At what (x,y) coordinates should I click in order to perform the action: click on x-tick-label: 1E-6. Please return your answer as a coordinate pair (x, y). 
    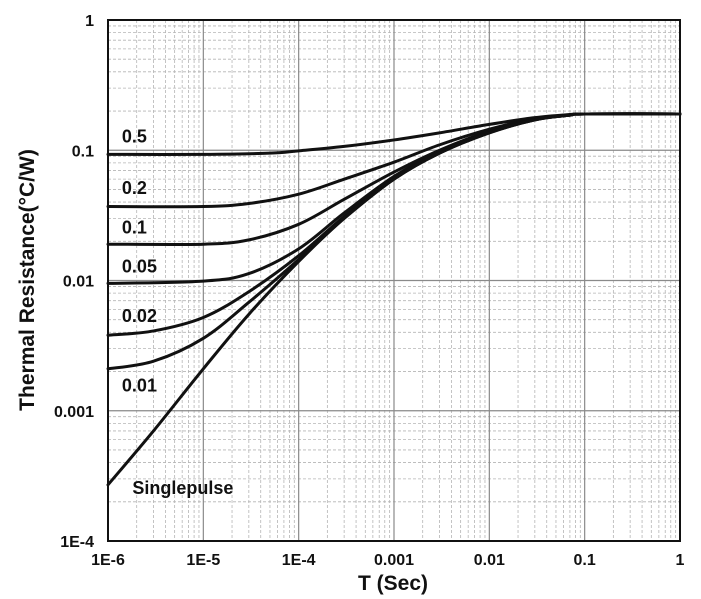
    Looking at the image, I should click on (108, 560).